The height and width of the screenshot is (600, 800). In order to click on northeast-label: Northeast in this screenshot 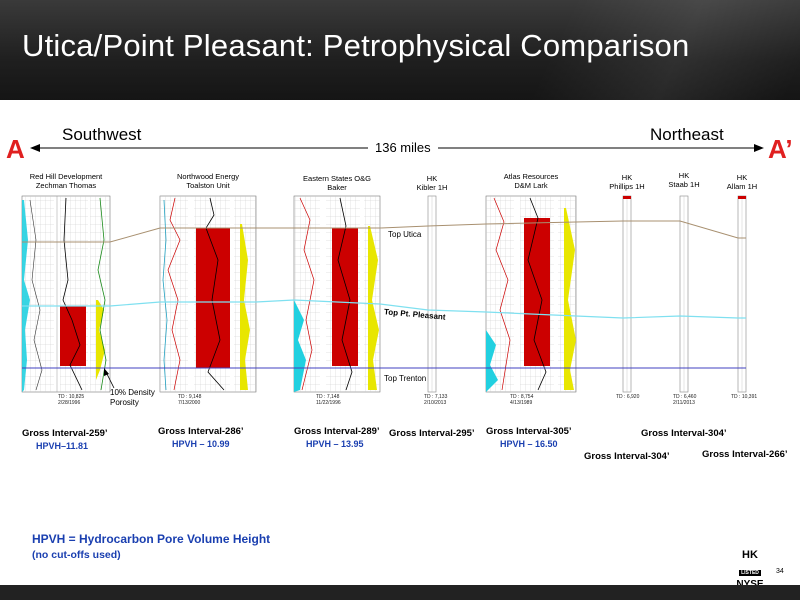, I will do `click(687, 134)`.